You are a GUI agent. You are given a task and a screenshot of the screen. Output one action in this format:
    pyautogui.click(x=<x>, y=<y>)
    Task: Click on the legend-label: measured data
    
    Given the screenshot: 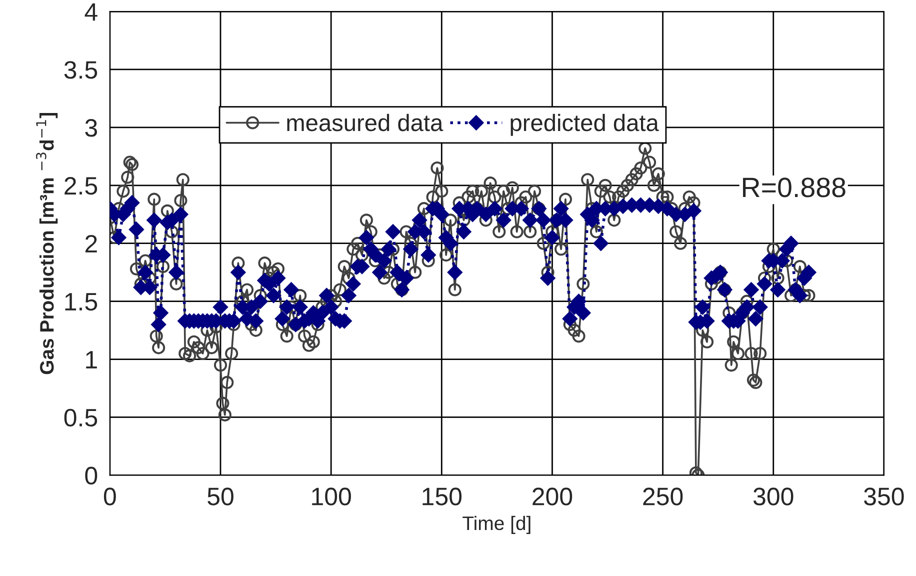 What is the action you would take?
    pyautogui.click(x=365, y=123)
    